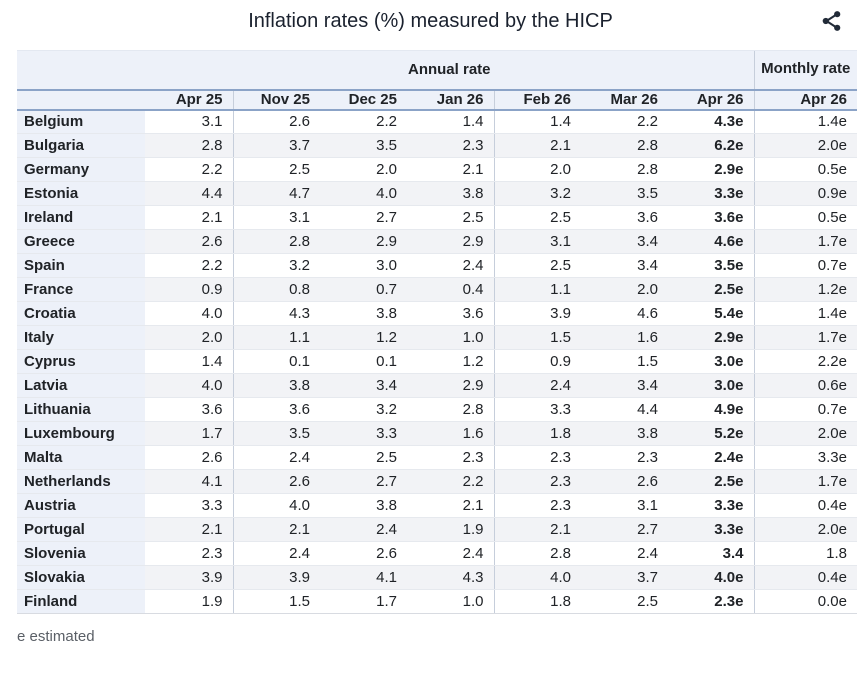  Describe the element at coordinates (805, 433) in the screenshot. I see `value-cell: 2.0e` at that location.